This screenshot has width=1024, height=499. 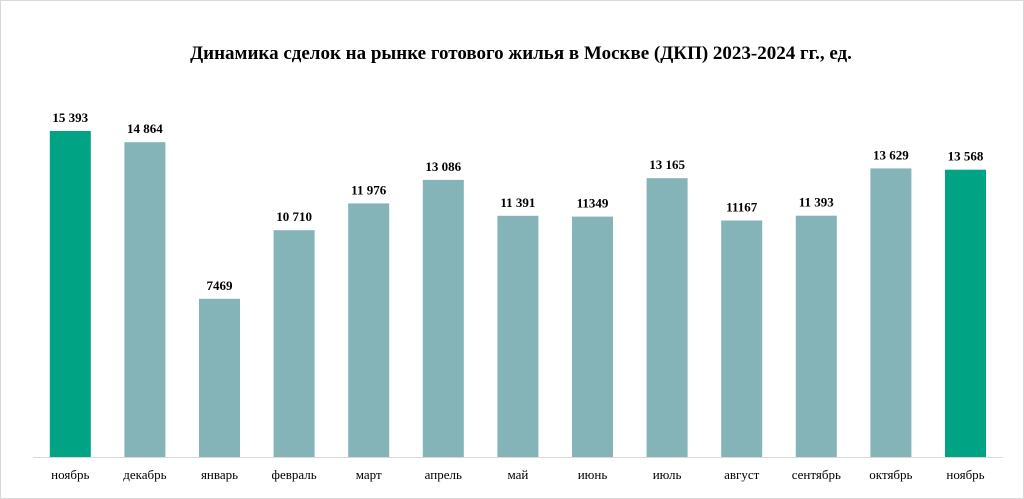 I want to click on value-label-11: 11 393, so click(x=817, y=202).